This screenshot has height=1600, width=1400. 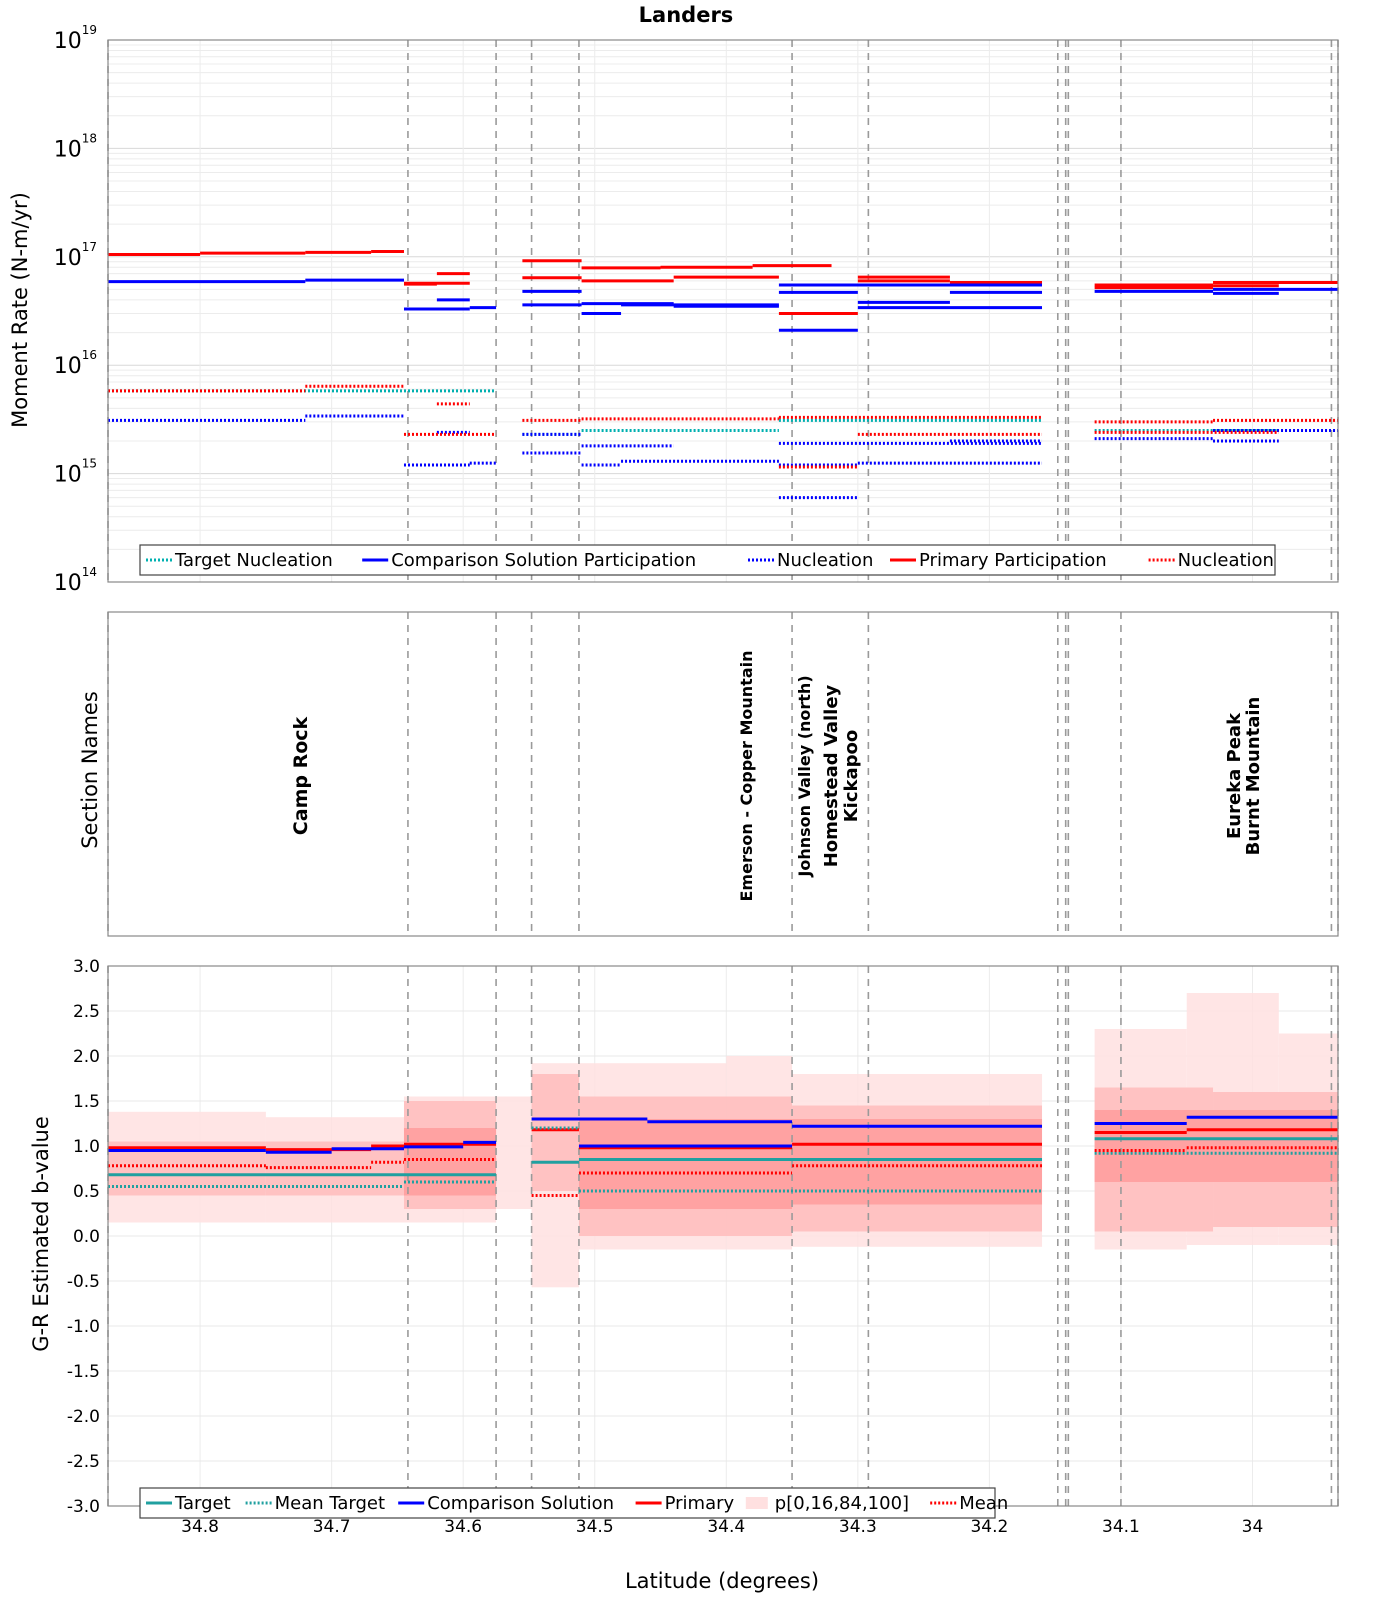 I want to click on y-tick-label: 1016, so click(x=75, y=363).